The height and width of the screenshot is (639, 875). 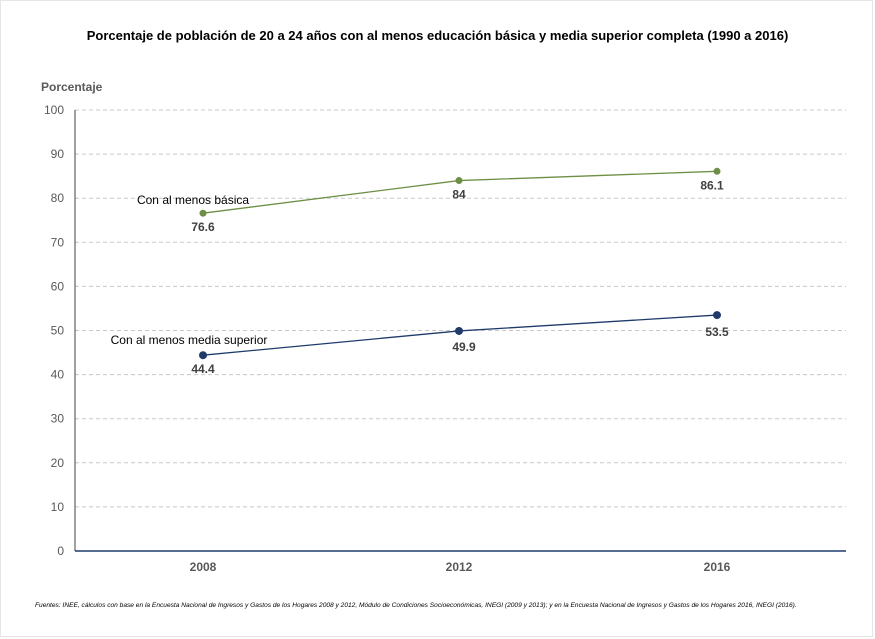 What do you see at coordinates (189, 340) in the screenshot?
I see `series-label: Con al menos media superior` at bounding box center [189, 340].